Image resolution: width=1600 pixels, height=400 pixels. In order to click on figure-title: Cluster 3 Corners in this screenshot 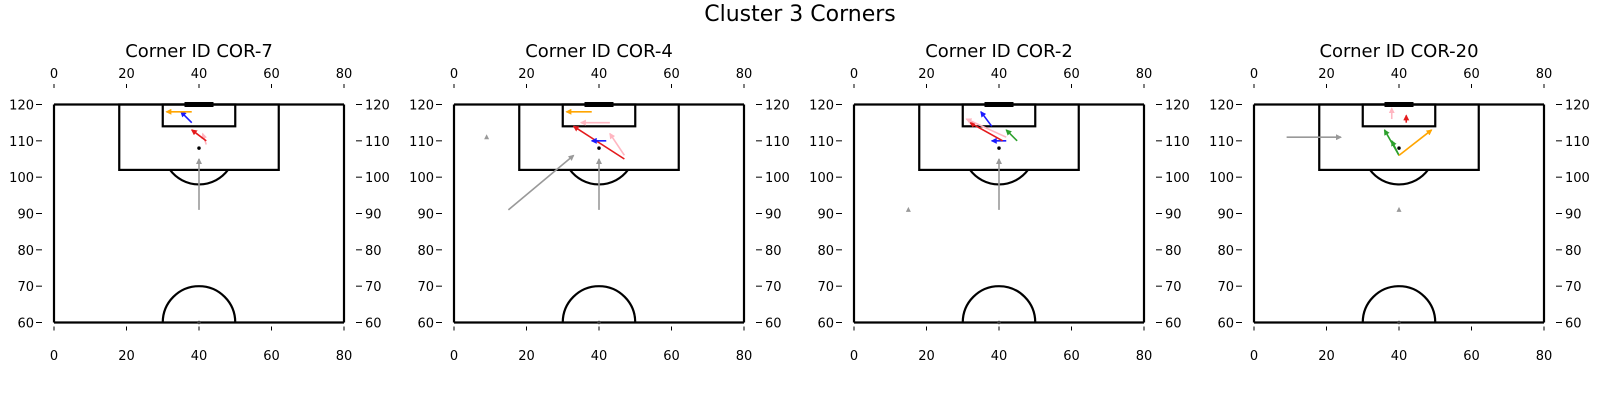, I will do `click(800, 14)`.